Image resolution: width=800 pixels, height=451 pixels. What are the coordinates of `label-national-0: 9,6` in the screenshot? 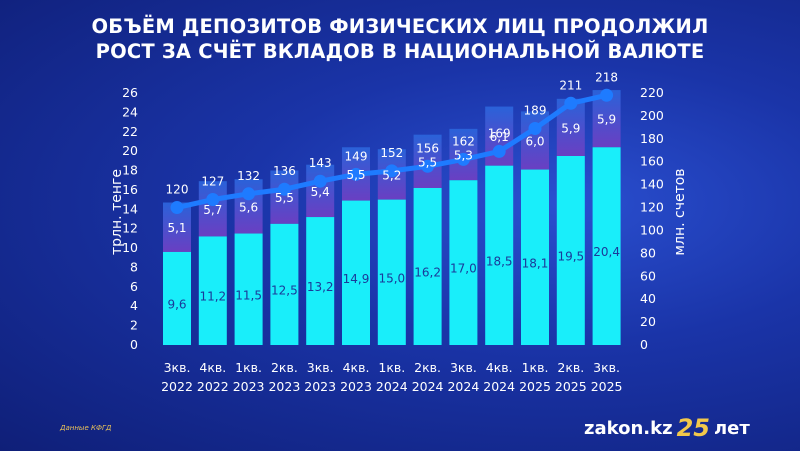 It's located at (176, 304).